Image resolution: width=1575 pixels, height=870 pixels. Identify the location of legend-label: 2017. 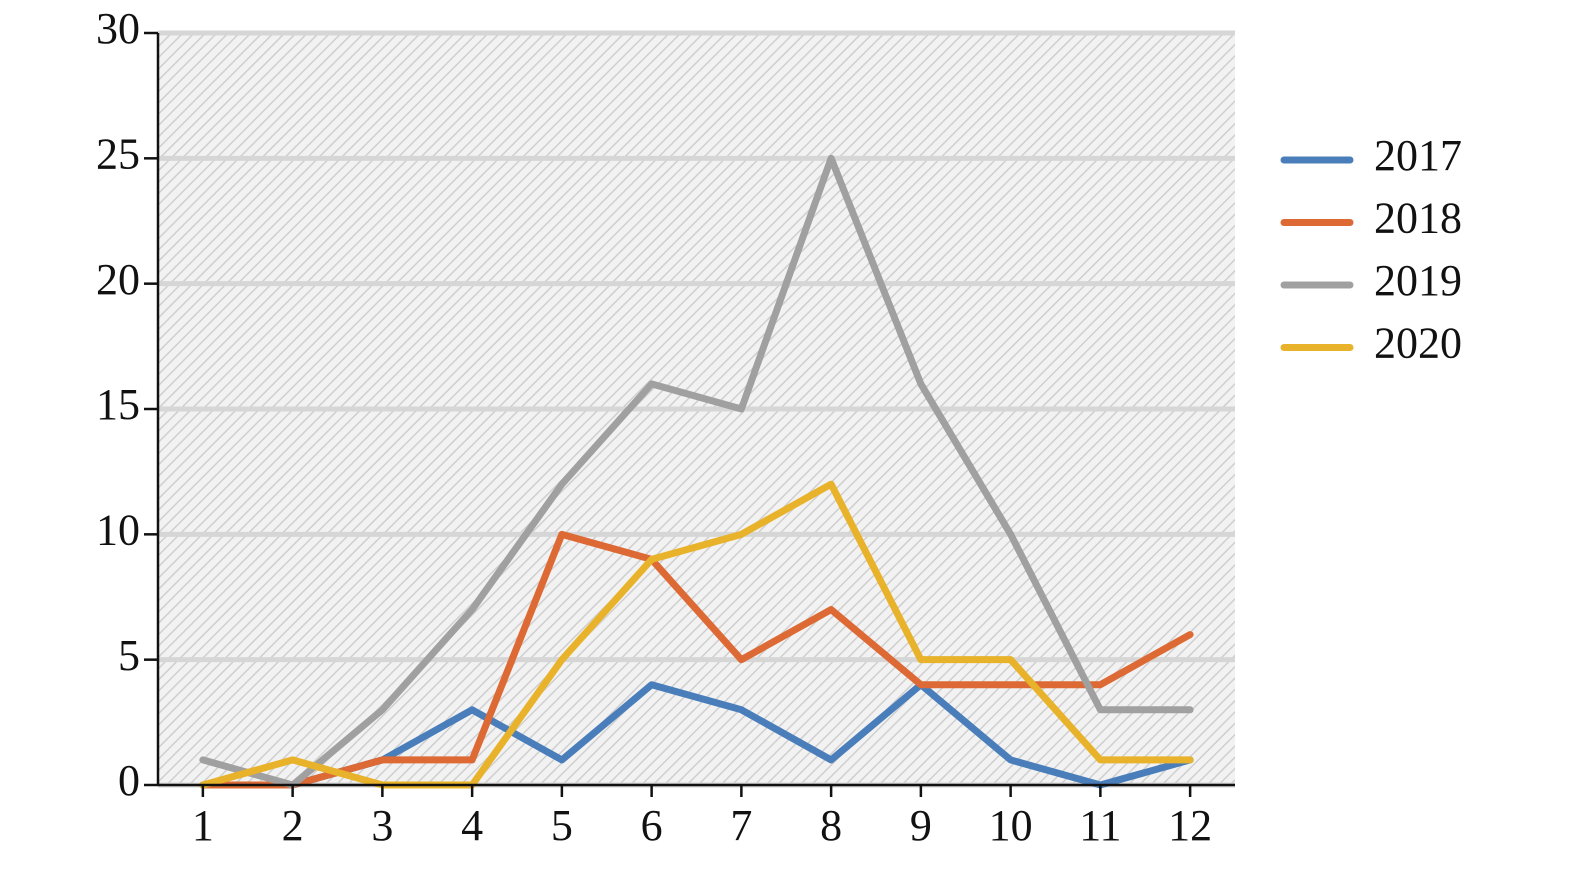
(1418, 155).